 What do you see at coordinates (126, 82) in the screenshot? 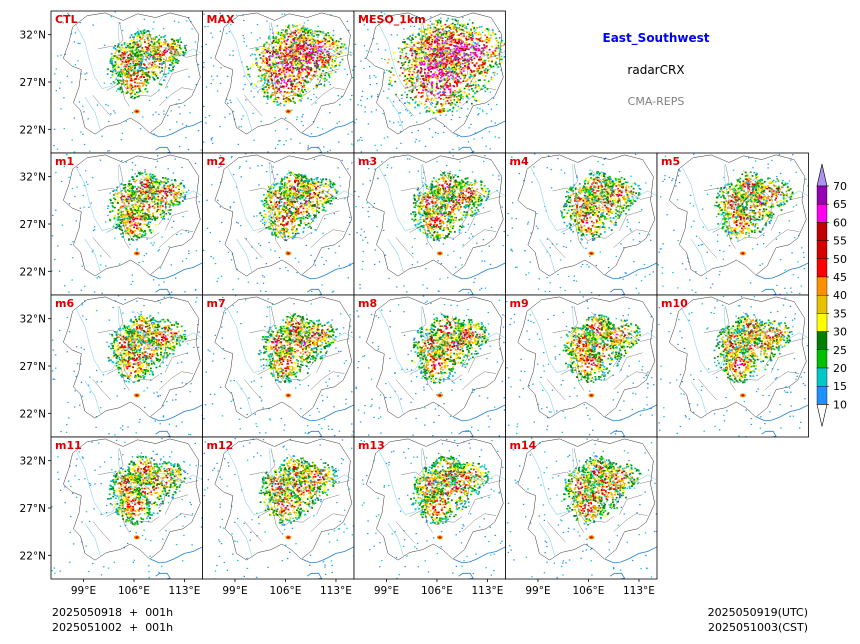
I see `panel-CTL: CTL` at bounding box center [126, 82].